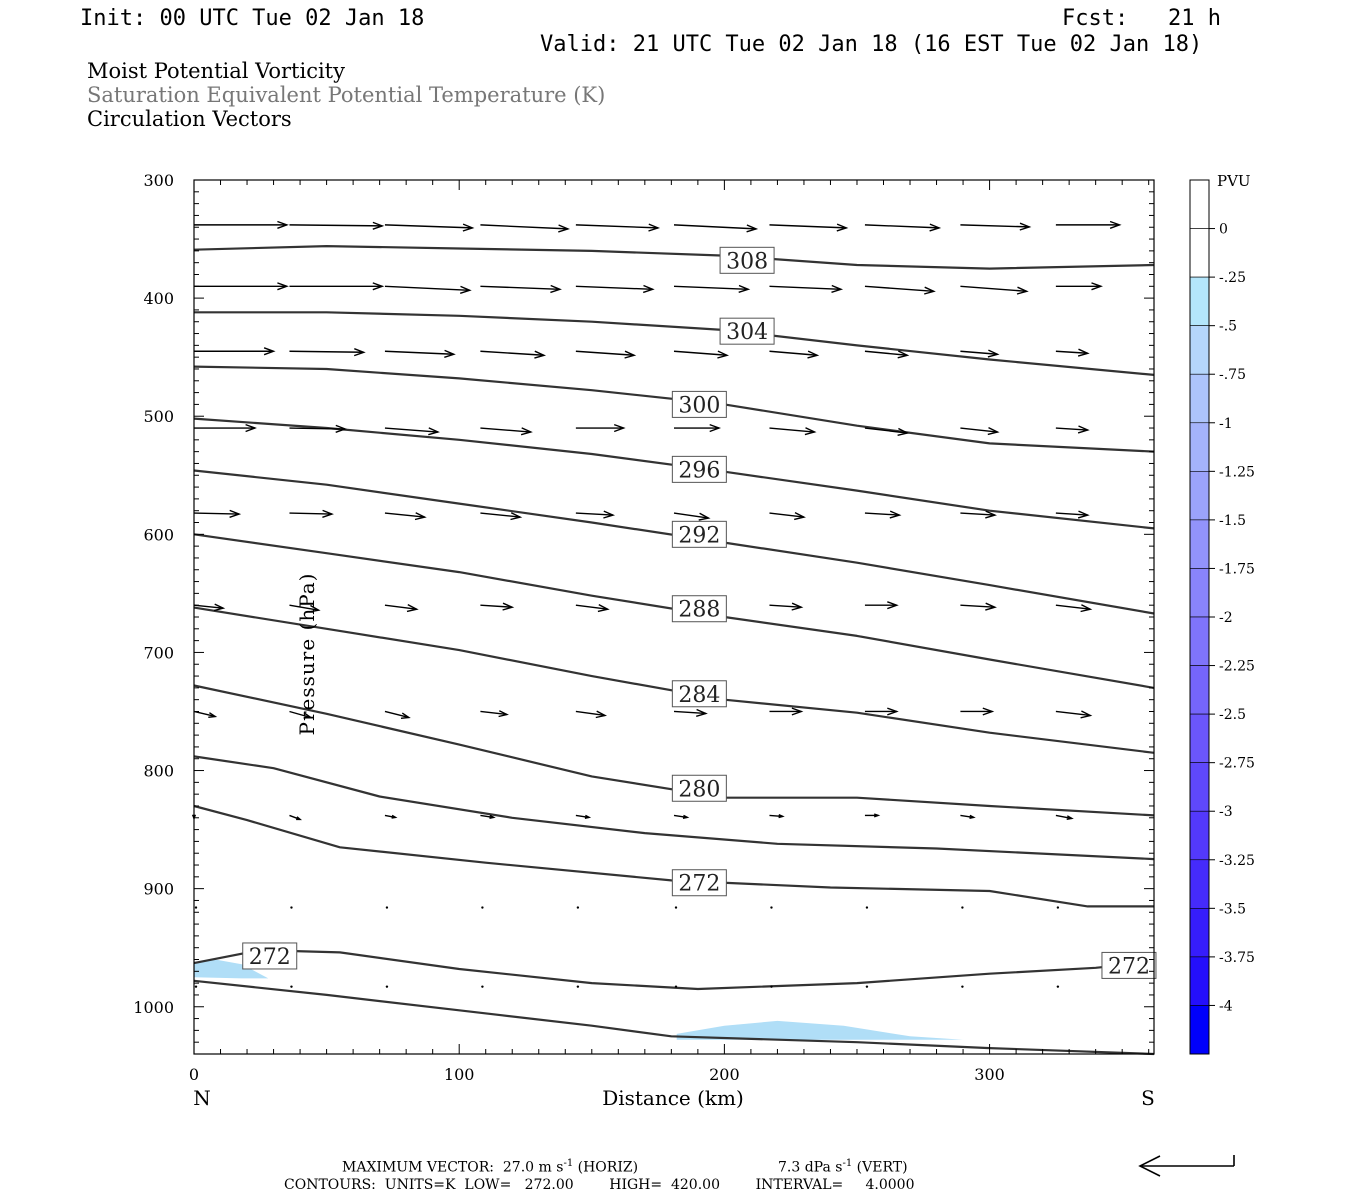 This screenshot has height=1200, width=1350. What do you see at coordinates (579, 999) in the screenshot?
I see `pv-shading-layer` at bounding box center [579, 999].